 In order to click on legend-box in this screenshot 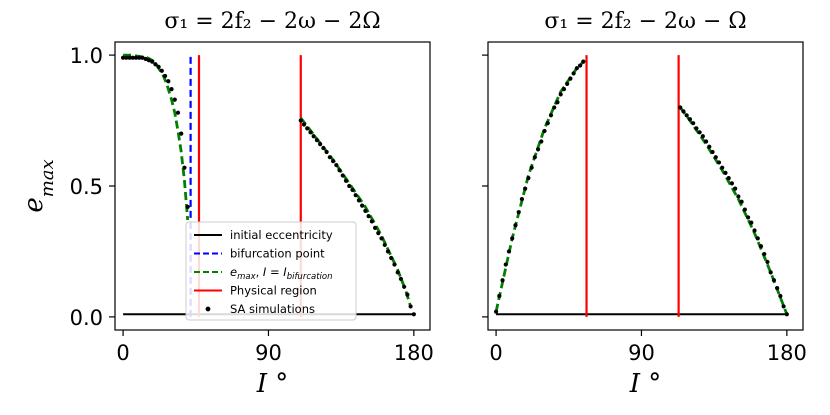, I will do `click(271, 271)`.